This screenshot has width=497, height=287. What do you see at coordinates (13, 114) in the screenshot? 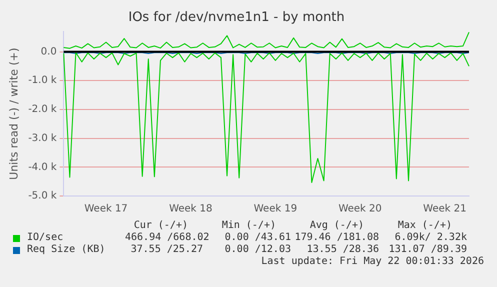
I see `y-axis-title: Units read (-) / write (+)` at bounding box center [13, 114].